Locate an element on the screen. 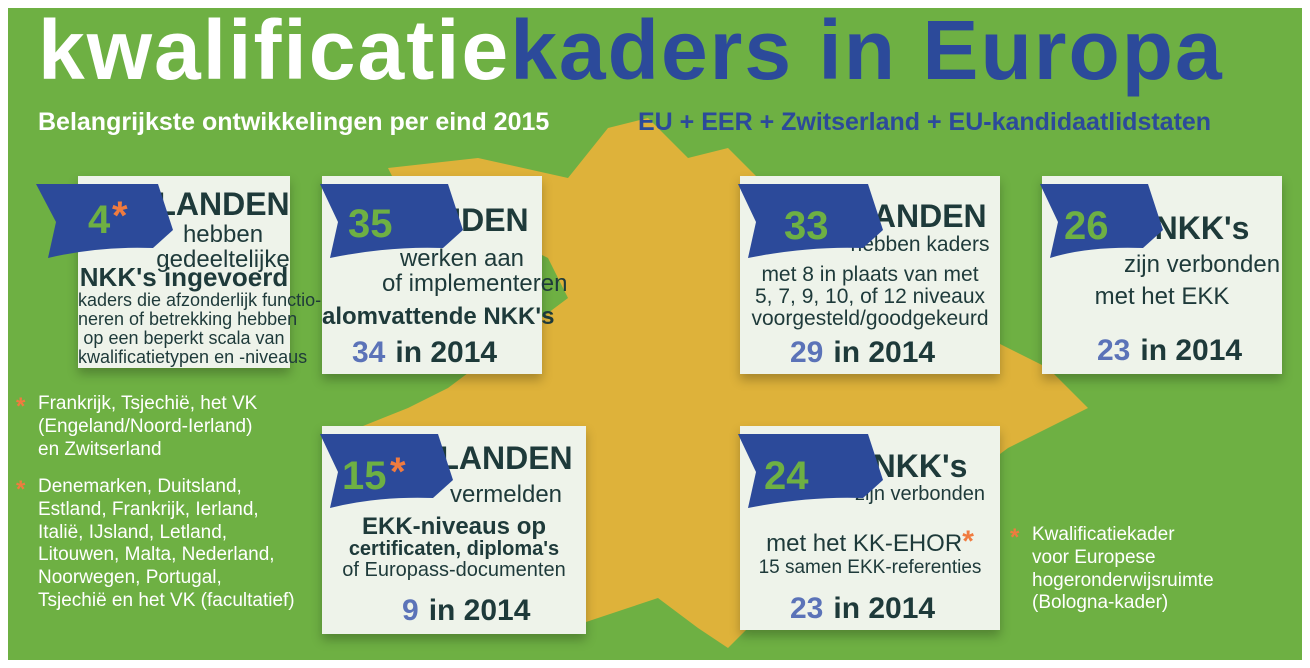 The height and width of the screenshot is (668, 1310). text: voor Europese is located at coordinates (1094, 557).